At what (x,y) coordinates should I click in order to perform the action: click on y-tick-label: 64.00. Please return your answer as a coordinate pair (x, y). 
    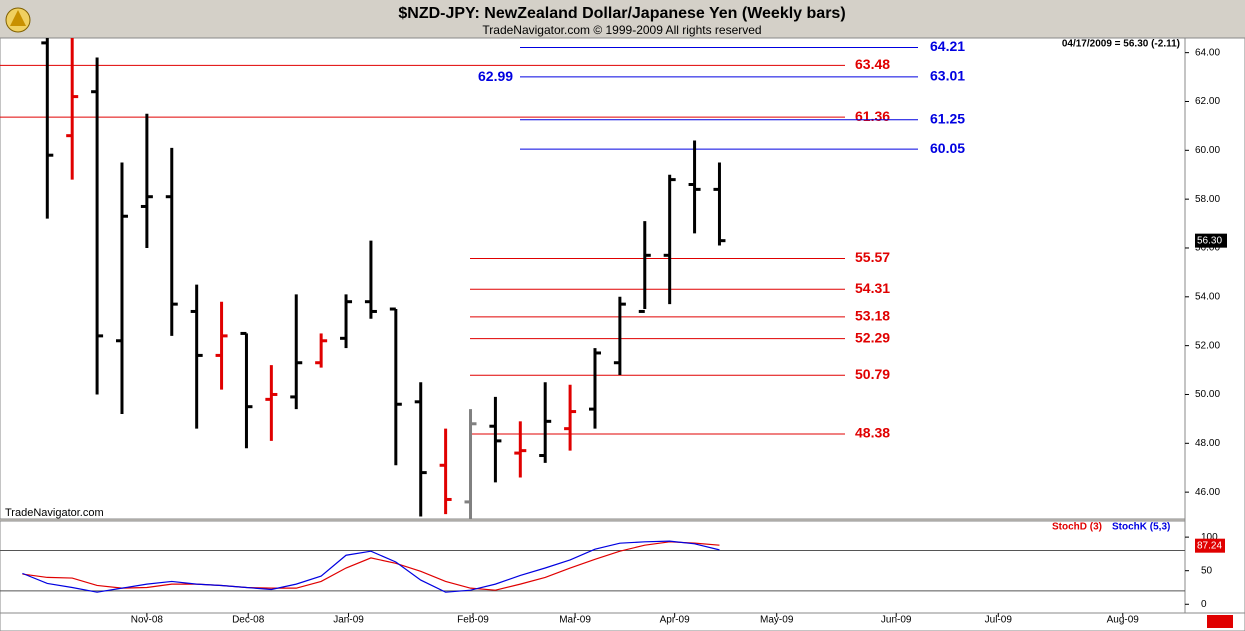
    Looking at the image, I should click on (1207, 52).